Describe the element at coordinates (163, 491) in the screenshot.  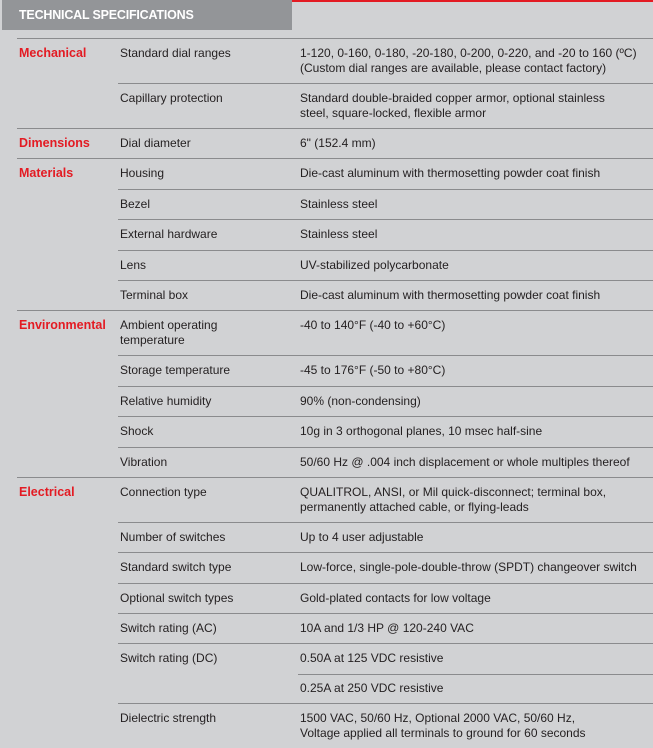
I see `spec-label: Connection type` at that location.